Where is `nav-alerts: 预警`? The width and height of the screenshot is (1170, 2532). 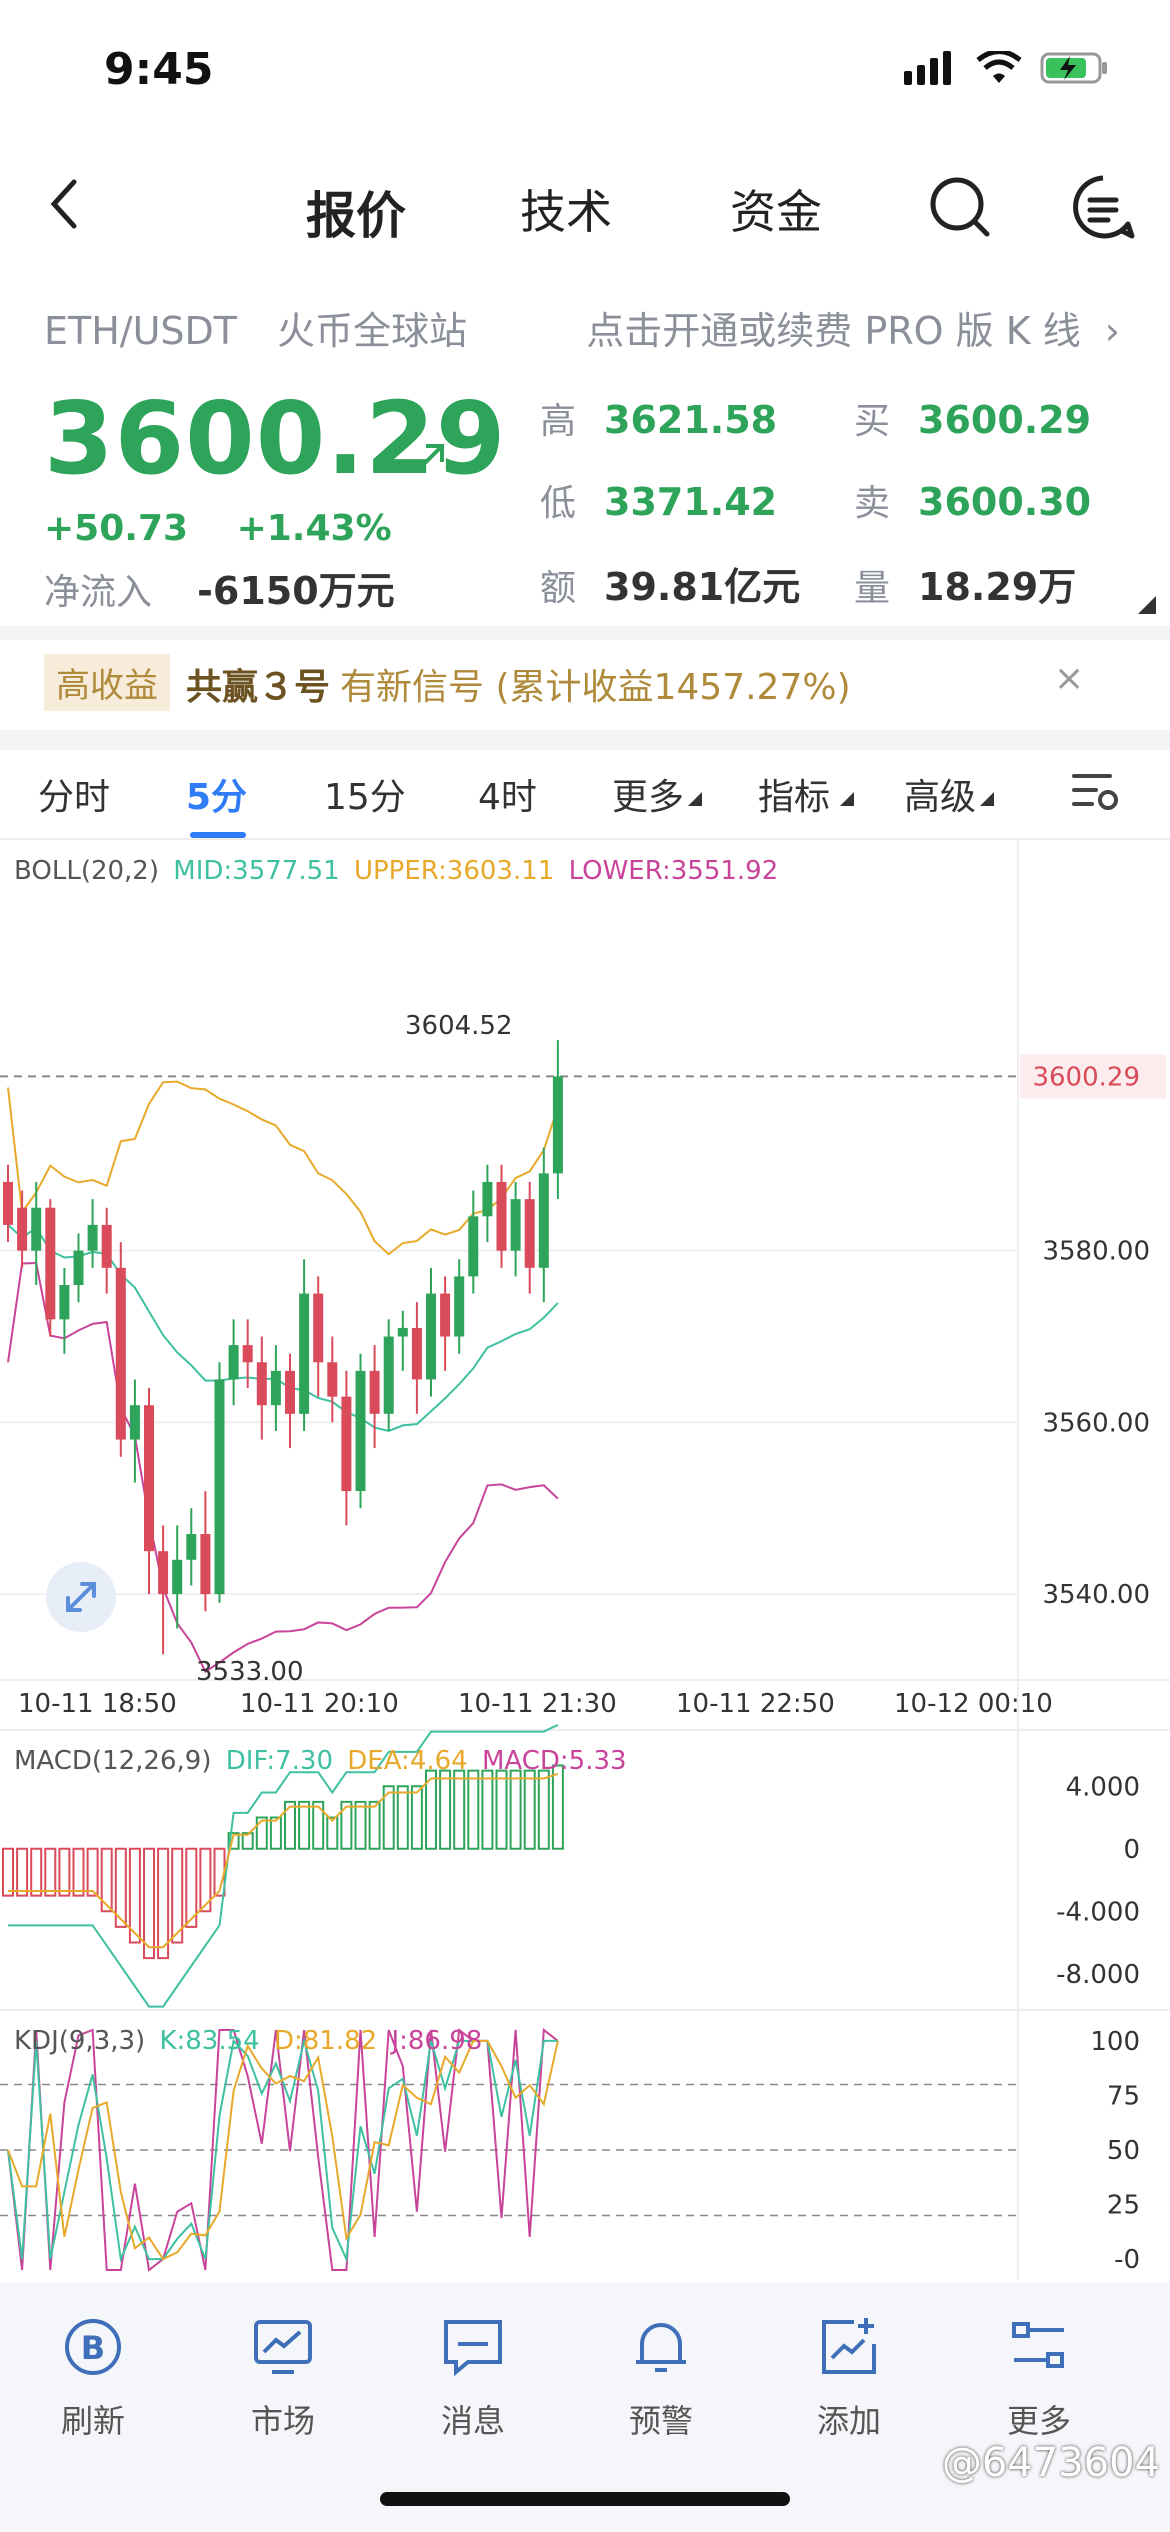 nav-alerts: 预警 is located at coordinates (661, 2377).